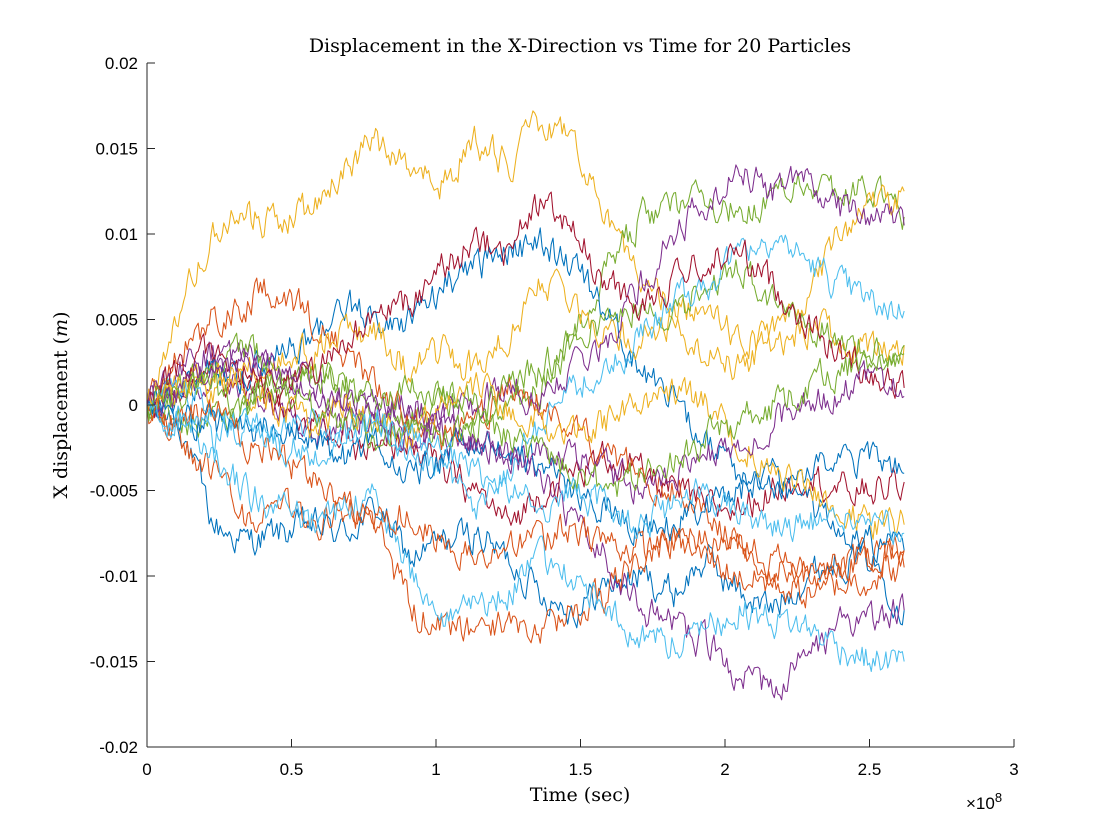 The image size is (1120, 840). I want to click on y-tick-label: 0.02, so click(121, 63).